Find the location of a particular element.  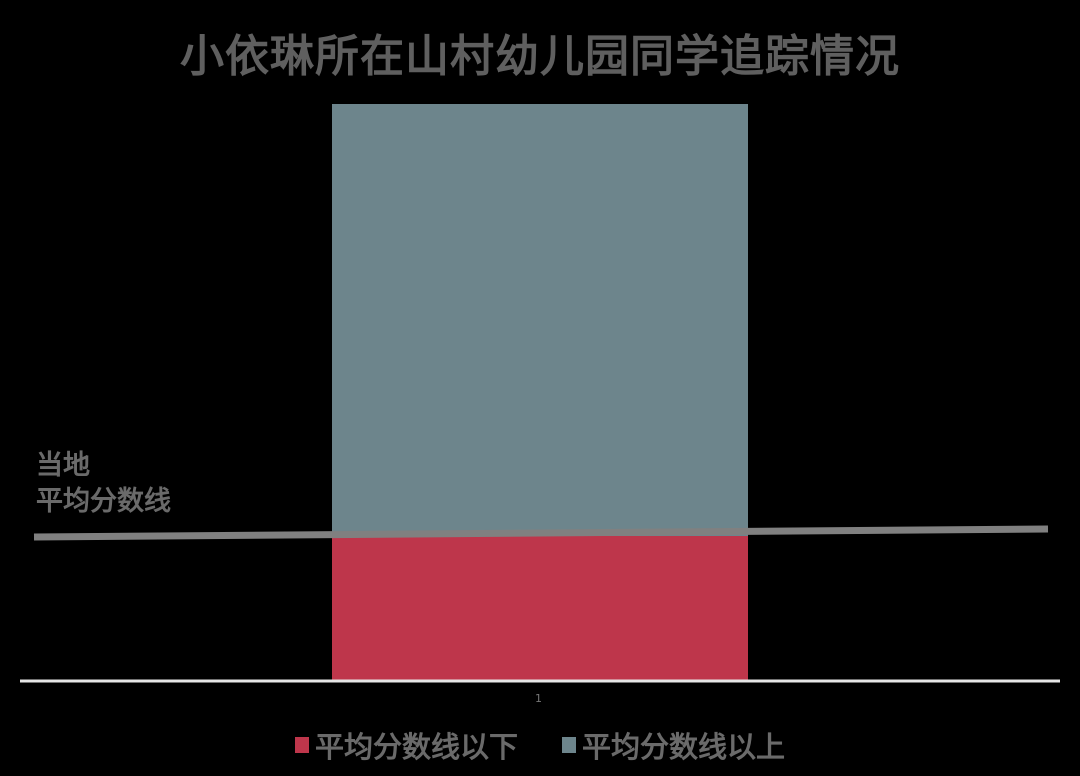

reference-line is located at coordinates (541, 533).